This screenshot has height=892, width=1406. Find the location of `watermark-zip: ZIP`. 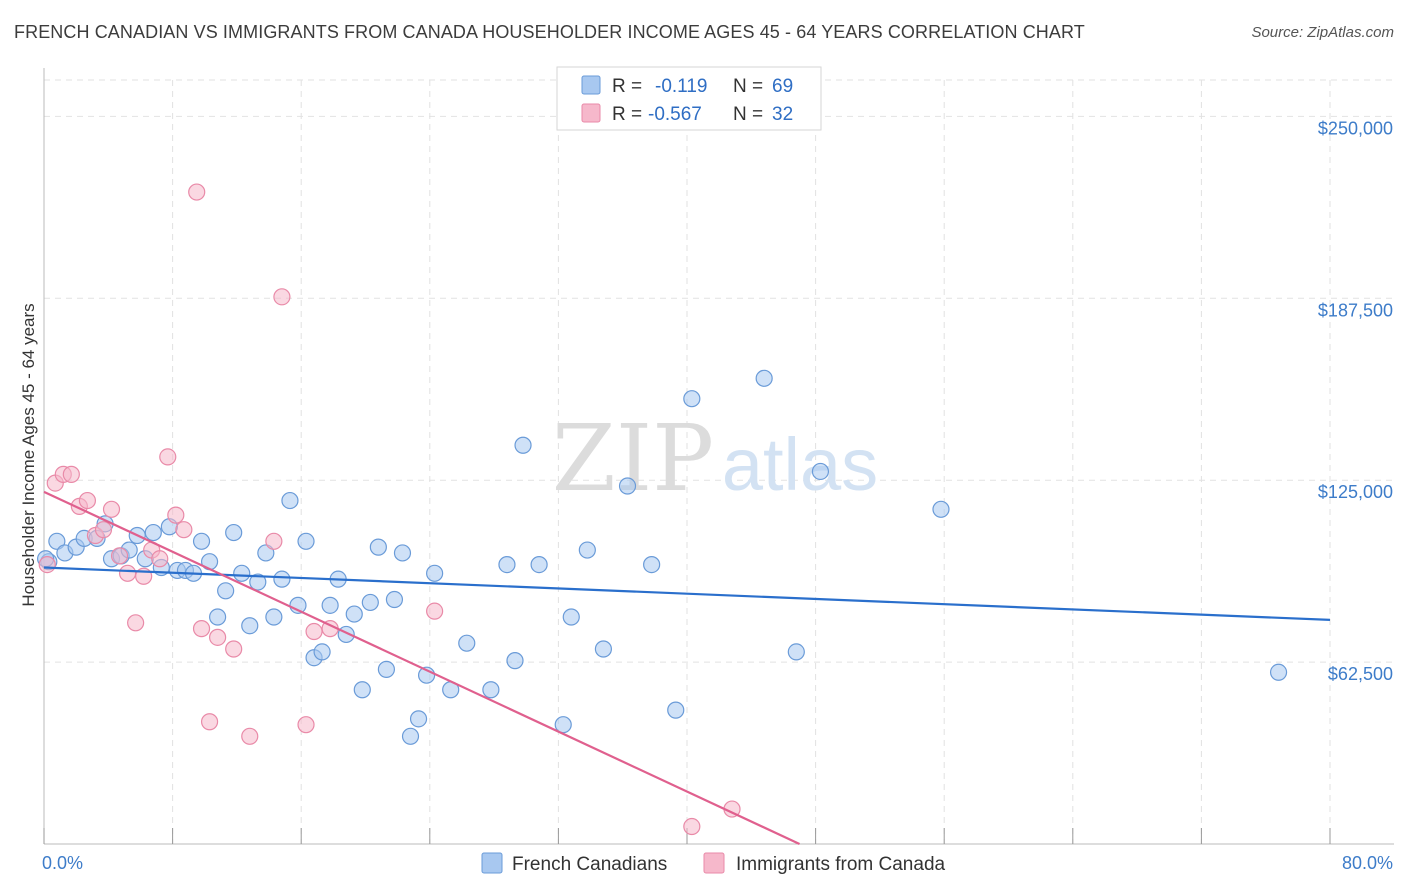

watermark-zip: ZIP is located at coordinates (633, 458).